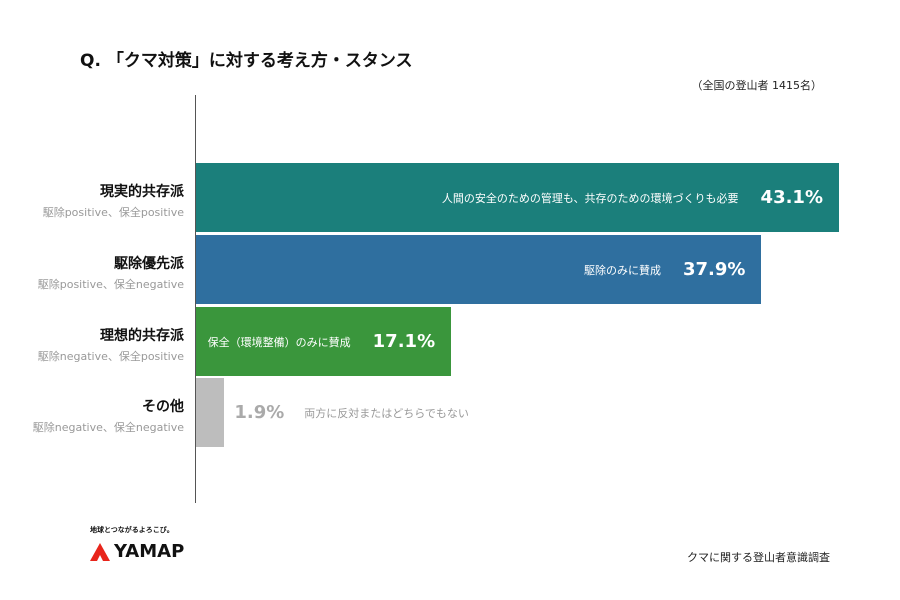  Describe the element at coordinates (210, 412) in the screenshot. I see `bar` at that location.